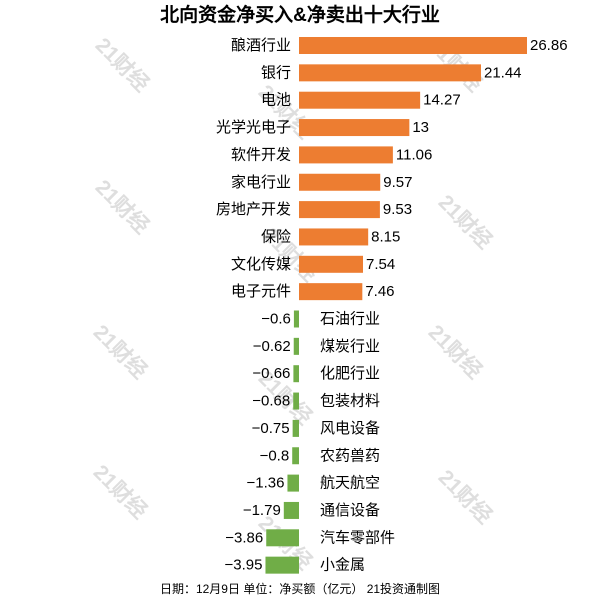 This screenshot has width=600, height=600. Describe the element at coordinates (261, 45) in the screenshot. I see `category-label-1: 酿酒行业` at that location.